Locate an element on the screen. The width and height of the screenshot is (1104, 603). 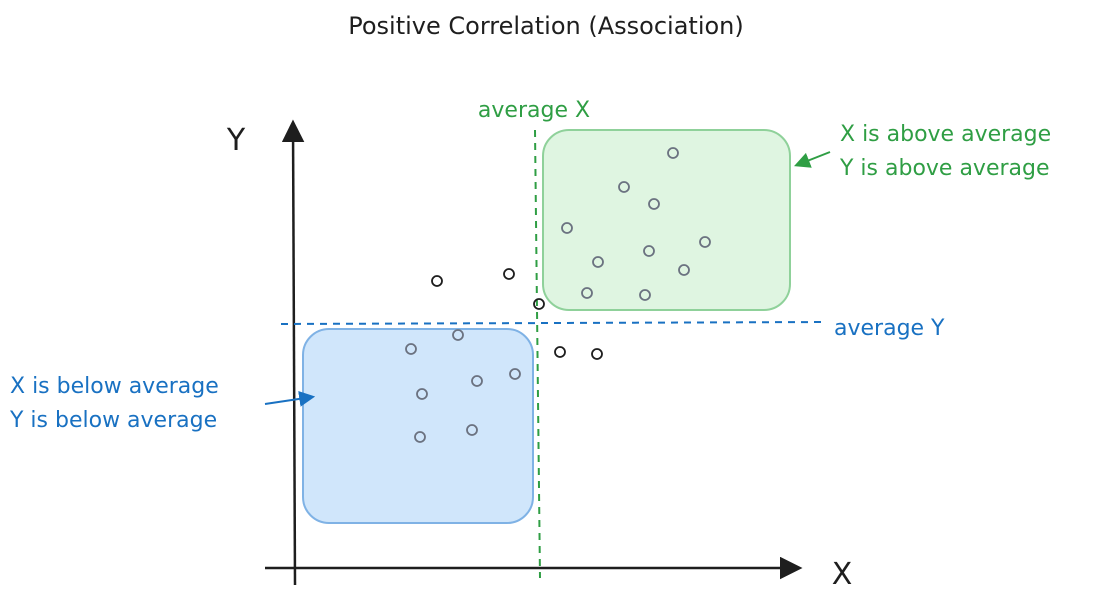
upper-annotation-line-1: X is above average is located at coordinates (945, 134).